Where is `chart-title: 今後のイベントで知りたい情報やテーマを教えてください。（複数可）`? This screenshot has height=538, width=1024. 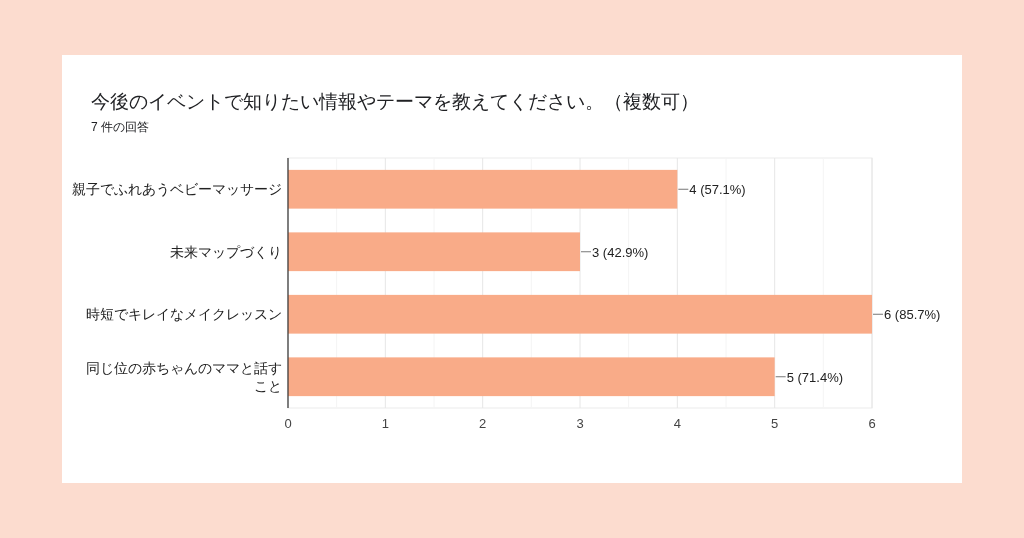
chart-title: 今後のイベントで知りたい情報やテーマを教えてください。（複数可） is located at coordinates (395, 101).